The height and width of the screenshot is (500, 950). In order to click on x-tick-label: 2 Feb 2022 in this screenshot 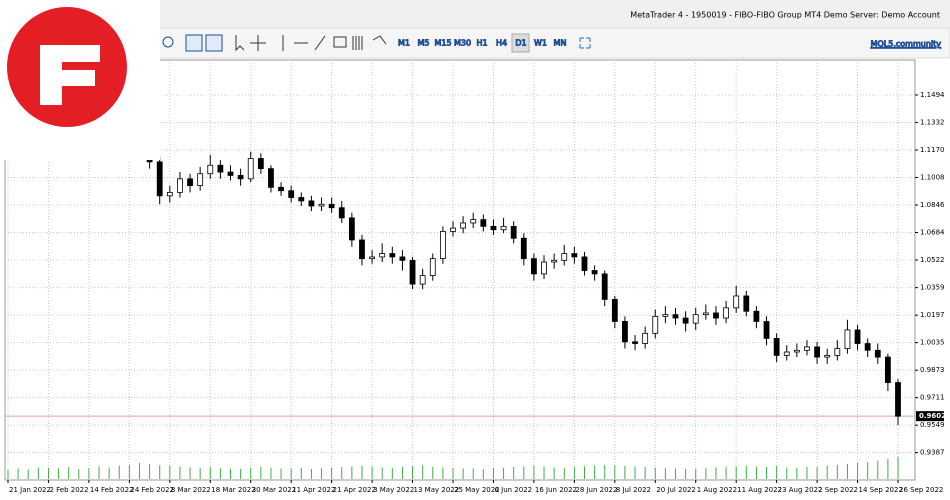, I will do `click(68, 490)`.